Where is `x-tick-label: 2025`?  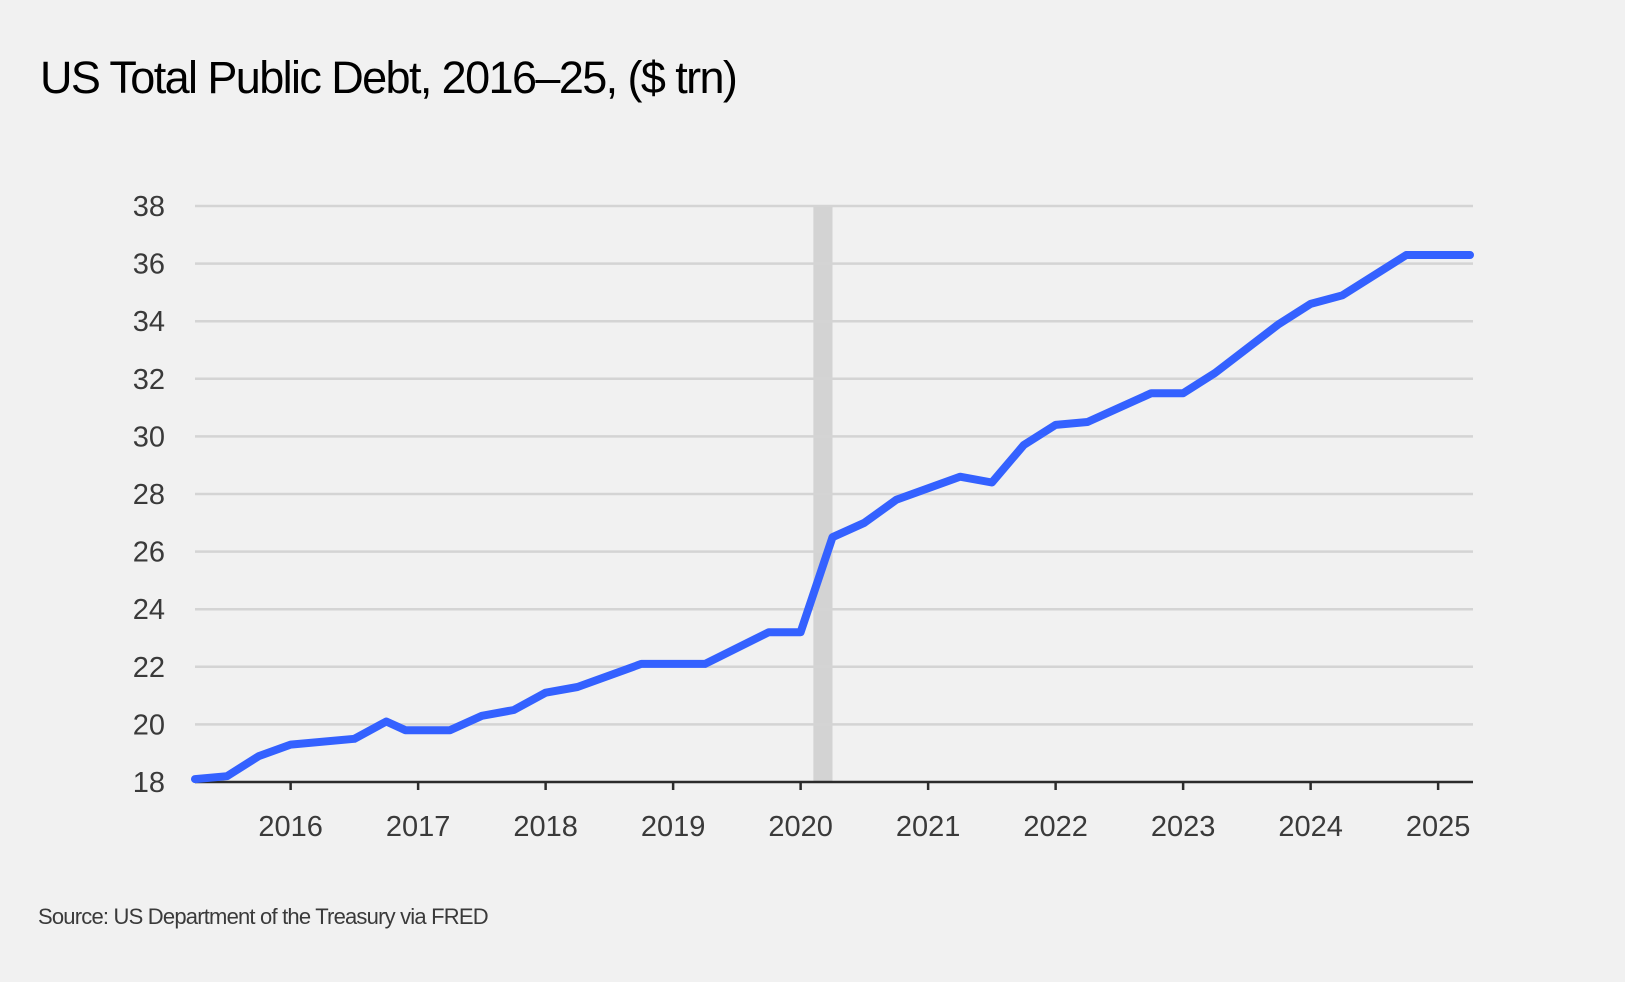
x-tick-label: 2025 is located at coordinates (1438, 827).